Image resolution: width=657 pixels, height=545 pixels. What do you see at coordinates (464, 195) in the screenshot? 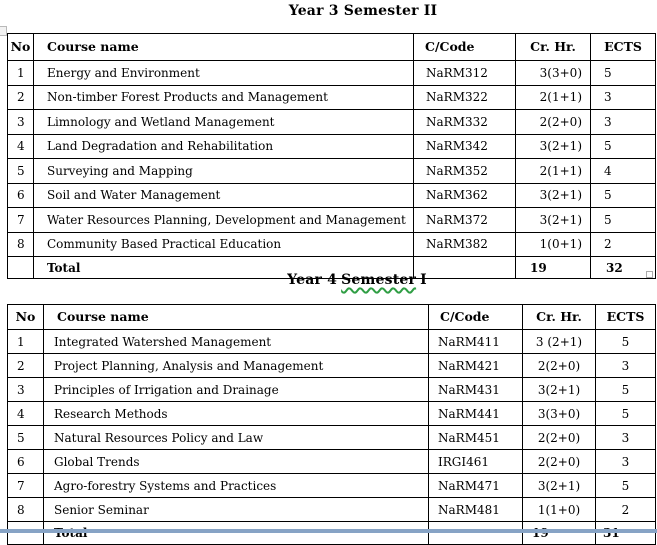
I see `cell-ccode: NaRM362` at bounding box center [464, 195].